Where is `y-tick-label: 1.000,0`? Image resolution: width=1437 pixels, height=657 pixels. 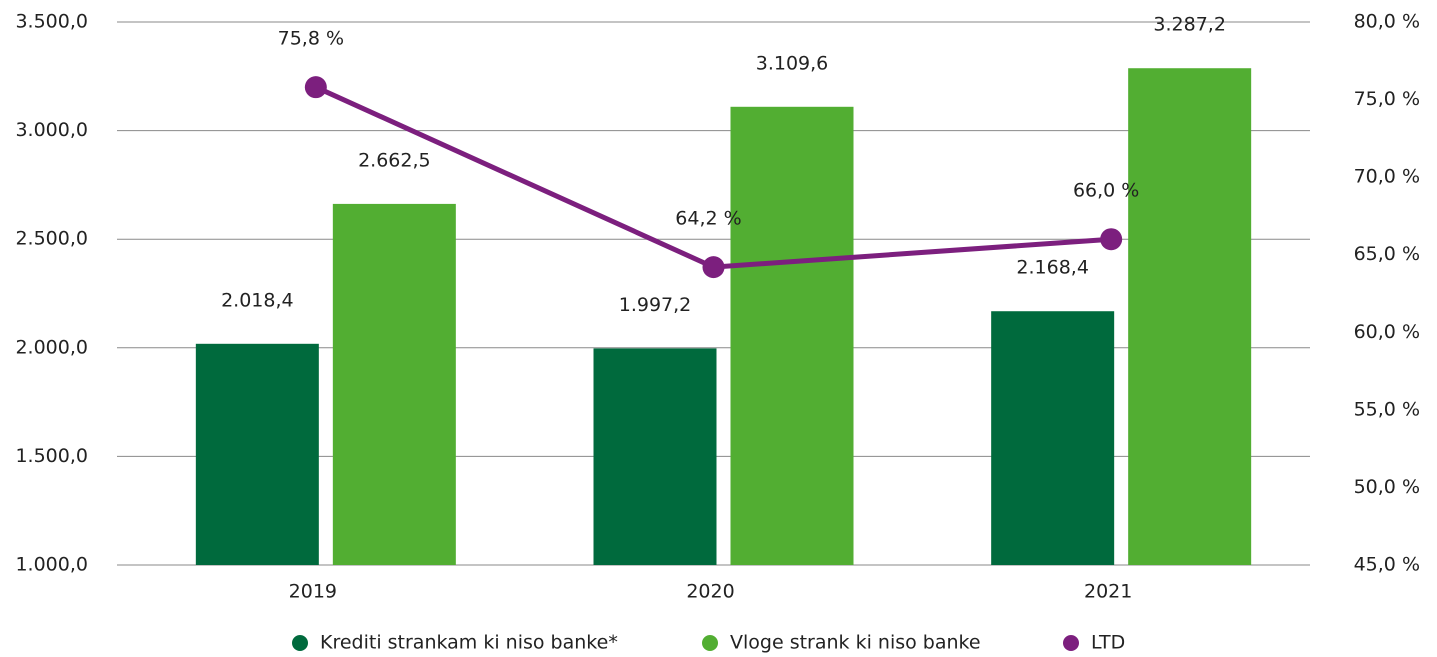 y-tick-label: 1.000,0 is located at coordinates (51, 565).